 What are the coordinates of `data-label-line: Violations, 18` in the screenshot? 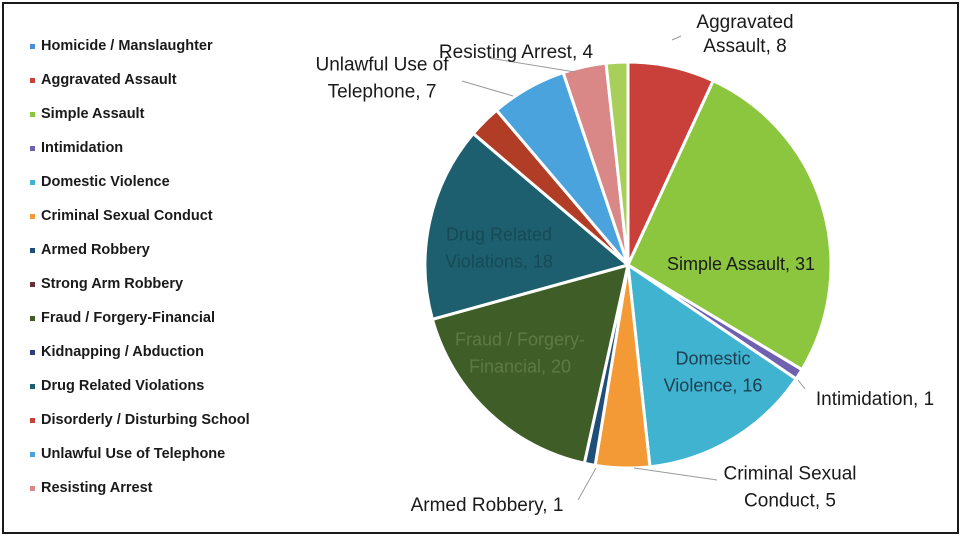 It's located at (499, 262).